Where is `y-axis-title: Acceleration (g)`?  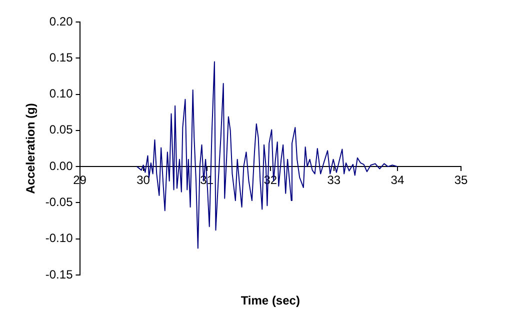 y-axis-title: Acceleration (g) is located at coordinates (31, 148).